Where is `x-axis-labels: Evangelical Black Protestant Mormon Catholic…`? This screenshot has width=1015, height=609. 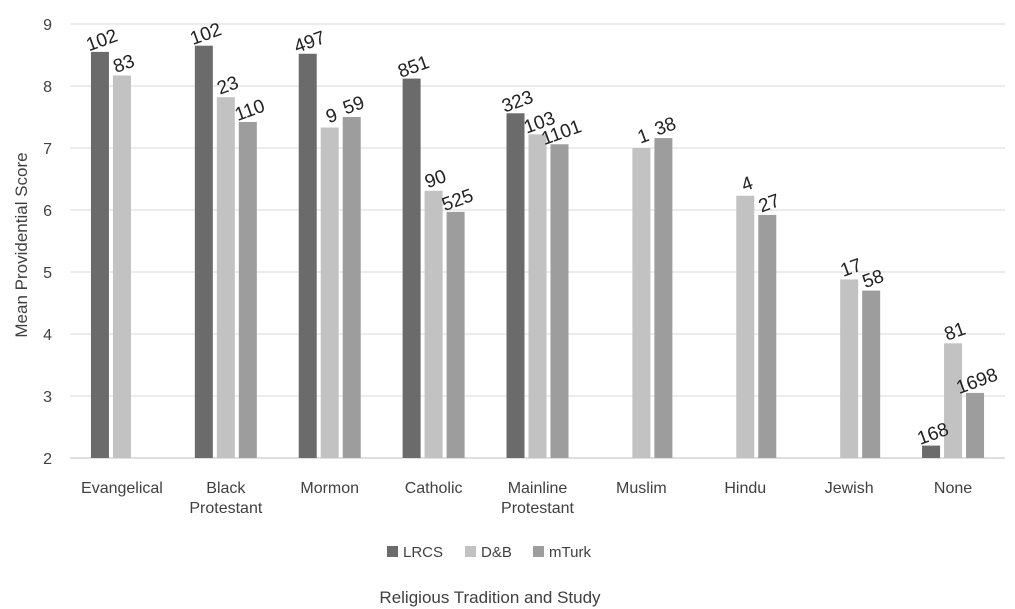
x-axis-labels: Evangelical Black Protestant Mormon Catholic… is located at coordinates (526, 498).